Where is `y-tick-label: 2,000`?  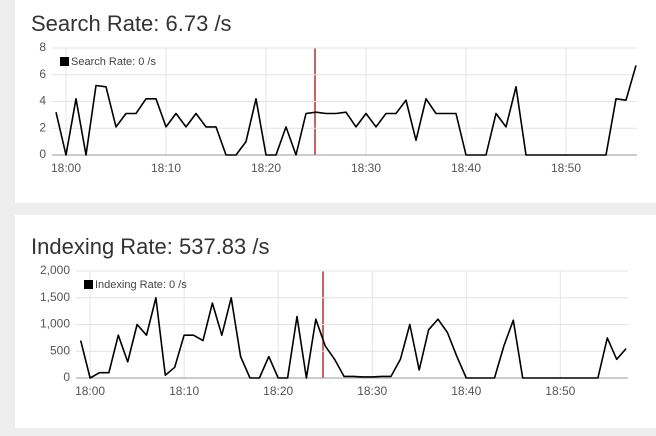 y-tick-label: 2,000 is located at coordinates (55, 270).